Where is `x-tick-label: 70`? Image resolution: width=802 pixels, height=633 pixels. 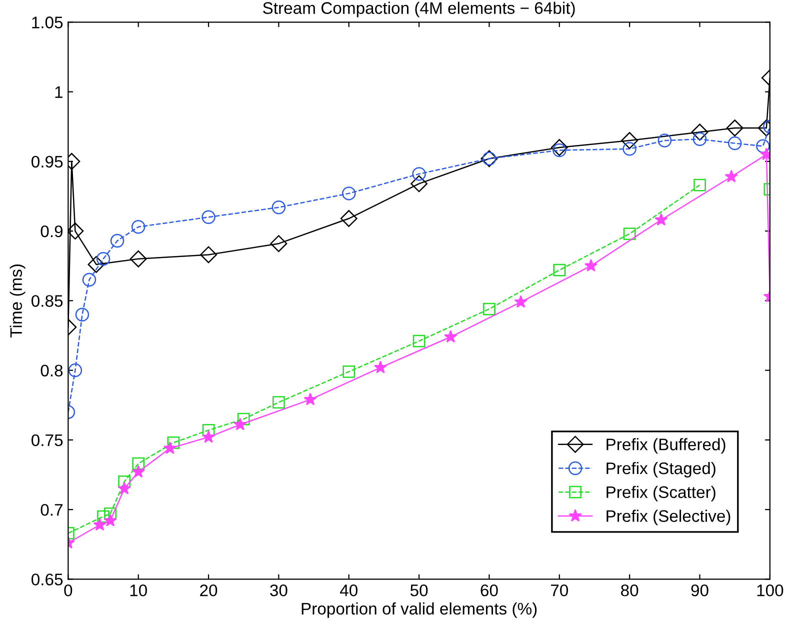 x-tick-label: 70 is located at coordinates (559, 590).